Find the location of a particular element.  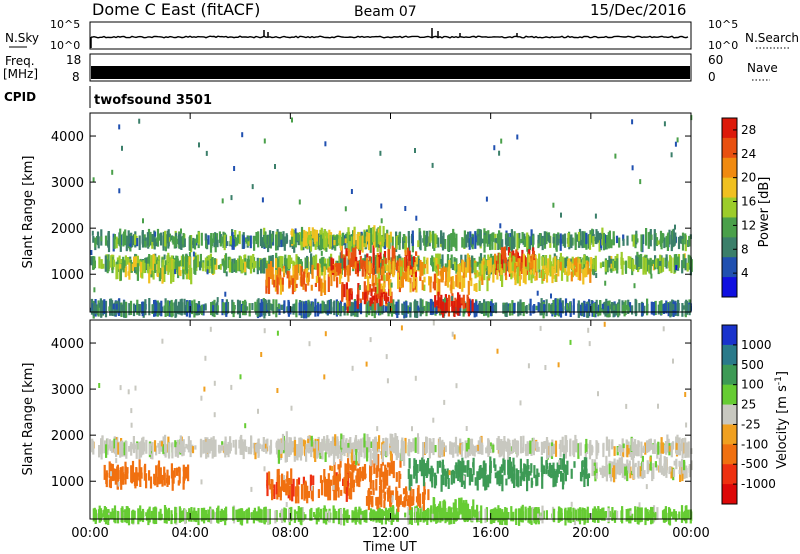

colorbar-segment is located at coordinates (729, 128).